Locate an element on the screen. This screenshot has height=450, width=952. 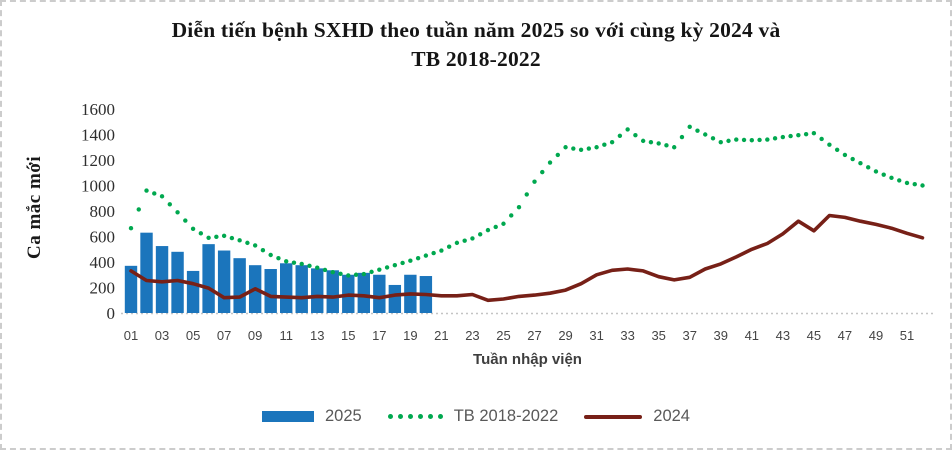
svg-text: 0 is located at coordinates (111, 313).